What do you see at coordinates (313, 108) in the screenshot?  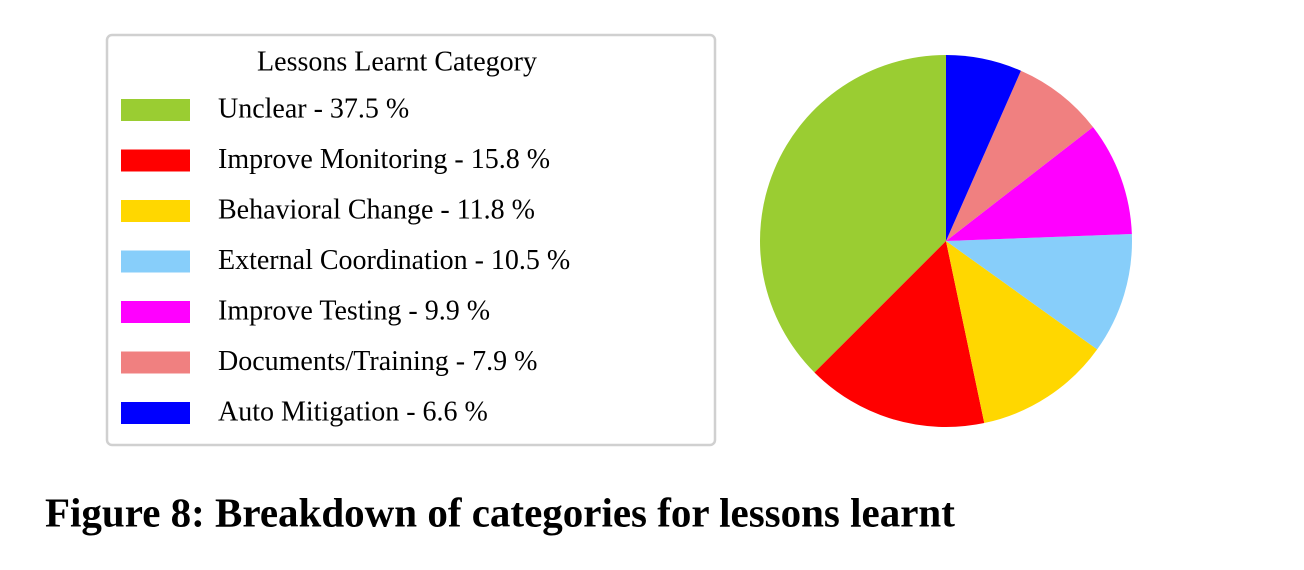 I see `legend-label: Unclear - 37.5 %` at bounding box center [313, 108].